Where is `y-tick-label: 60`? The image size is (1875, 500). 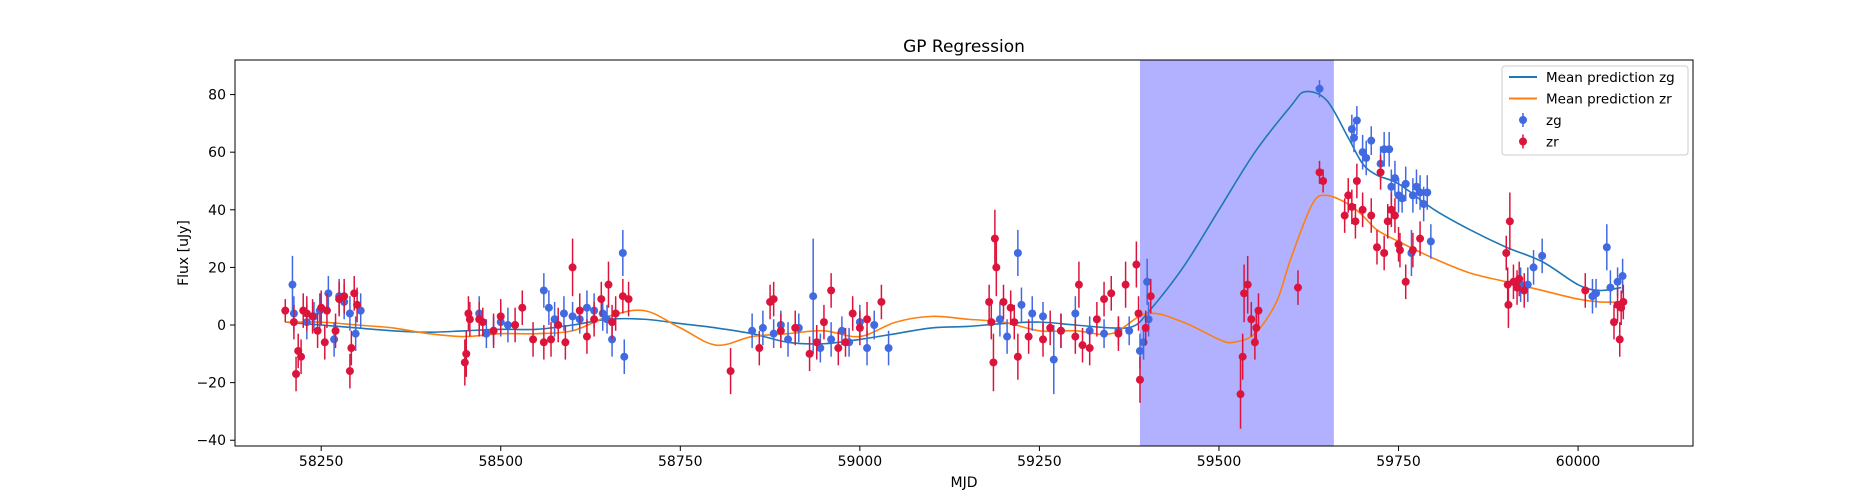
y-tick-label: 60 is located at coordinates (217, 153).